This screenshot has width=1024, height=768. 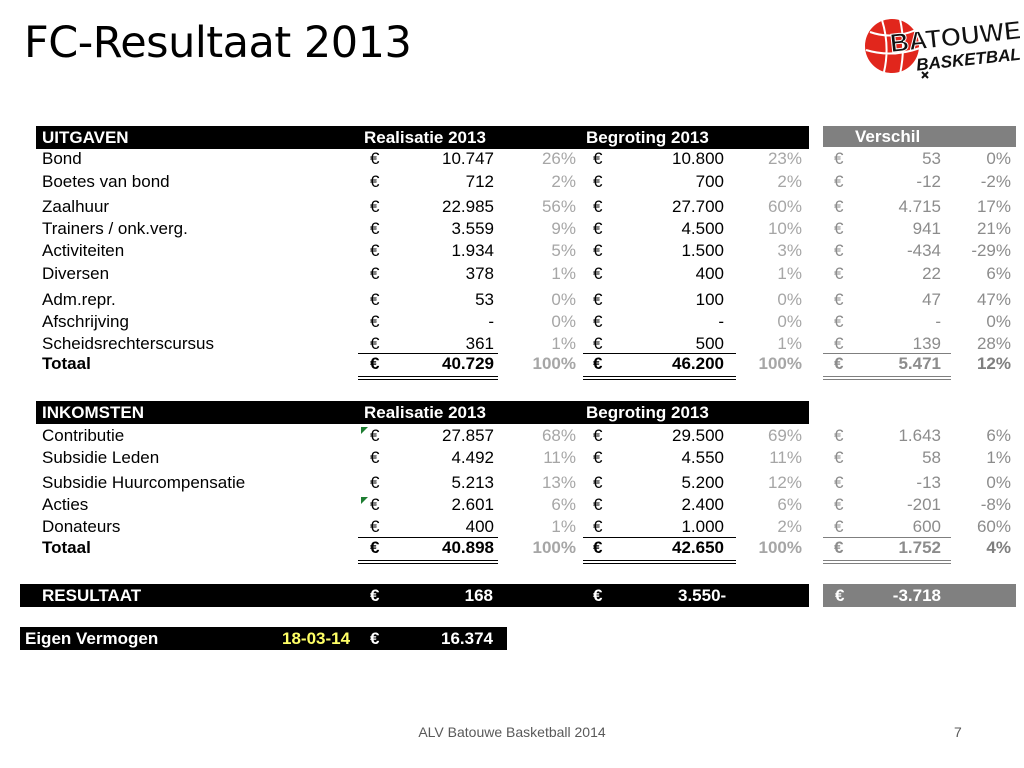 What do you see at coordinates (512, 323) in the screenshot?
I see `table-row: Afschrijving € - 0% € - 0% € - 0%` at bounding box center [512, 323].